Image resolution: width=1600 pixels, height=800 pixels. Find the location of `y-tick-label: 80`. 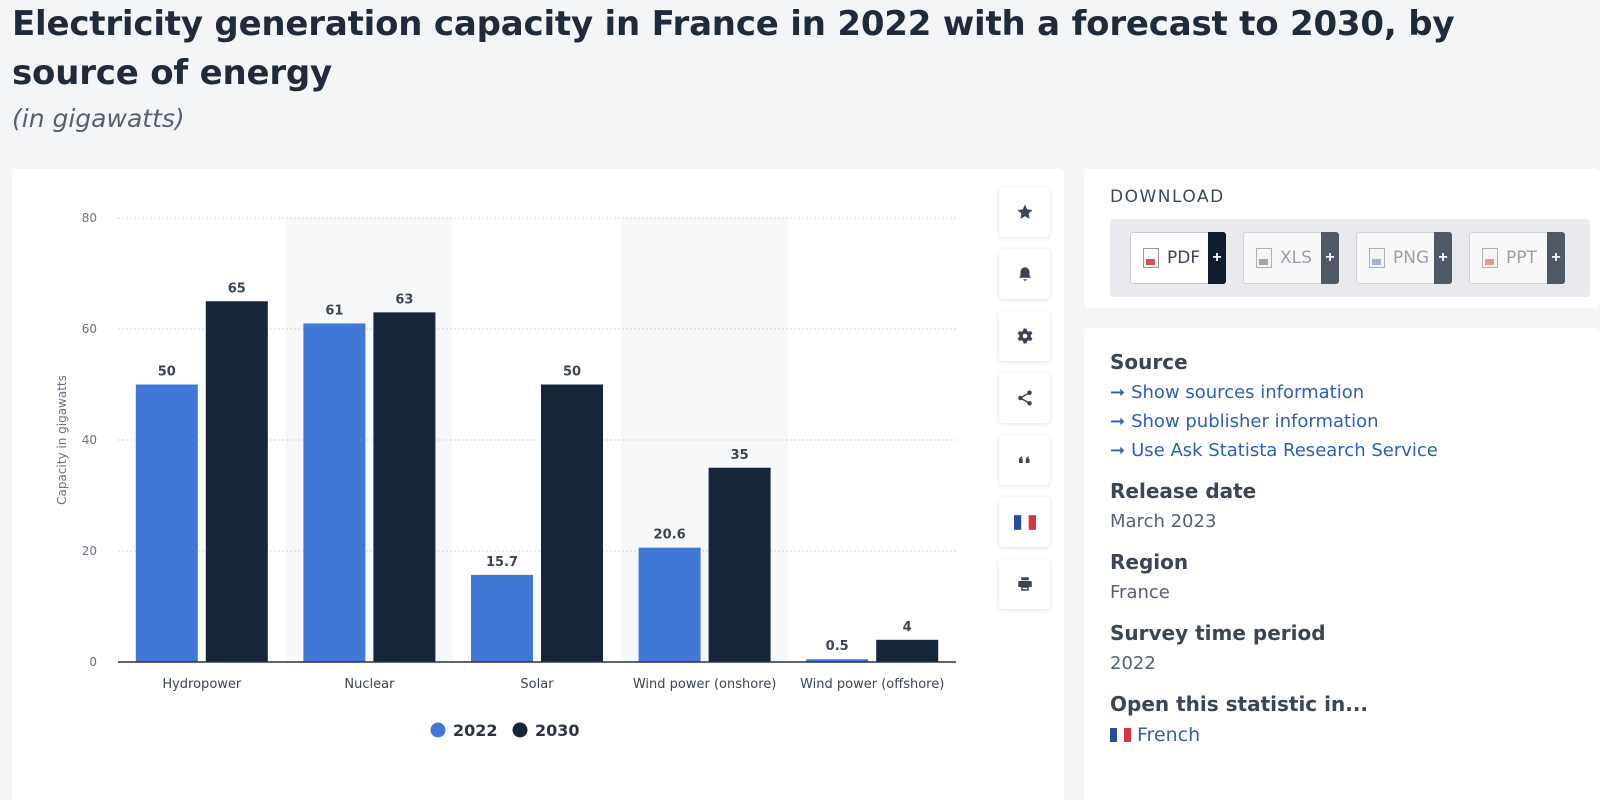

y-tick-label: 80 is located at coordinates (89, 218).